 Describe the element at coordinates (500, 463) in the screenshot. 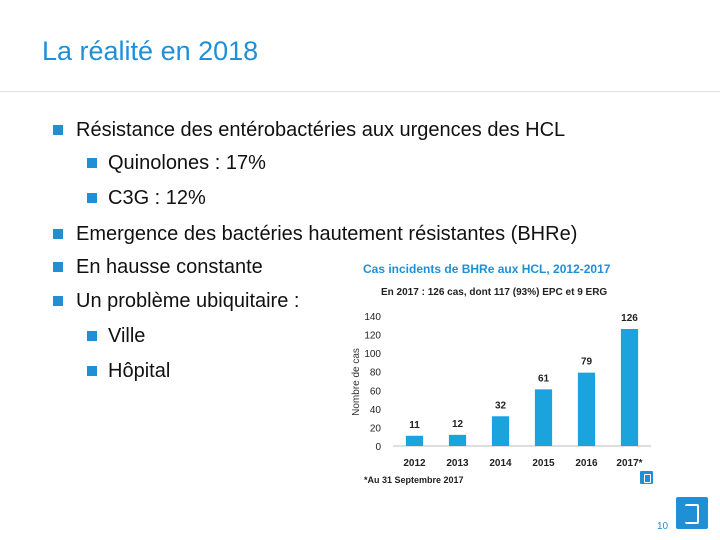

I see `x-tick-label: 2014` at that location.